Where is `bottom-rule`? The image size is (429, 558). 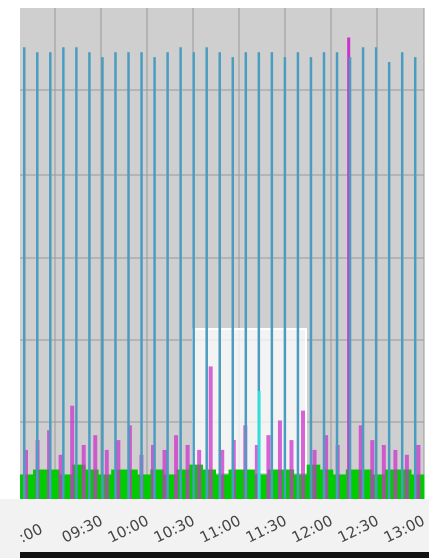 bottom-rule is located at coordinates (224, 555).